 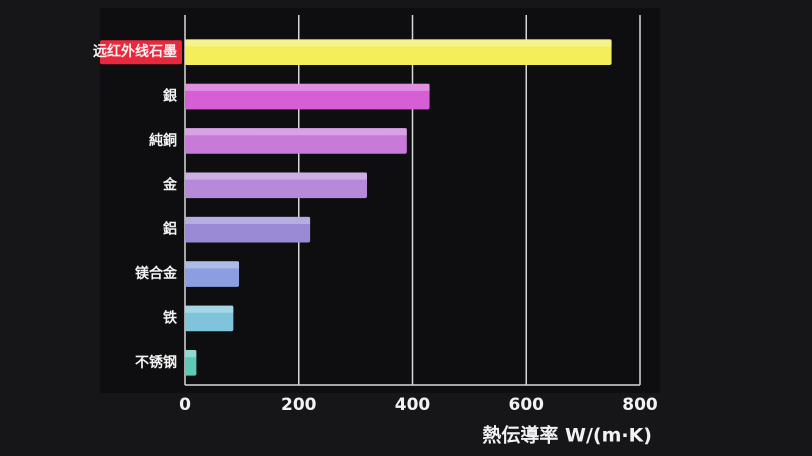 What do you see at coordinates (156, 362) in the screenshot?
I see `y-tick-label: 不锈钢` at bounding box center [156, 362].